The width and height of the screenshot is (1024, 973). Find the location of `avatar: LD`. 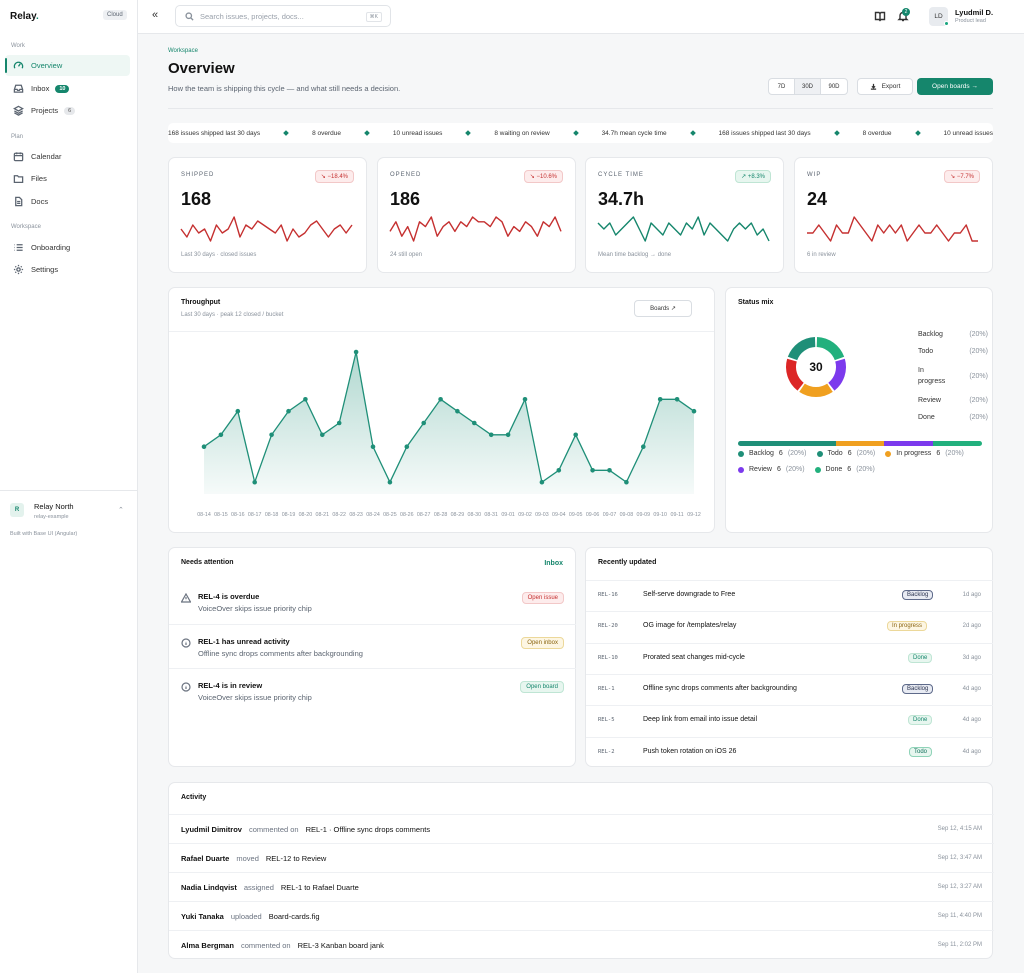

avatar: LD is located at coordinates (938, 16).